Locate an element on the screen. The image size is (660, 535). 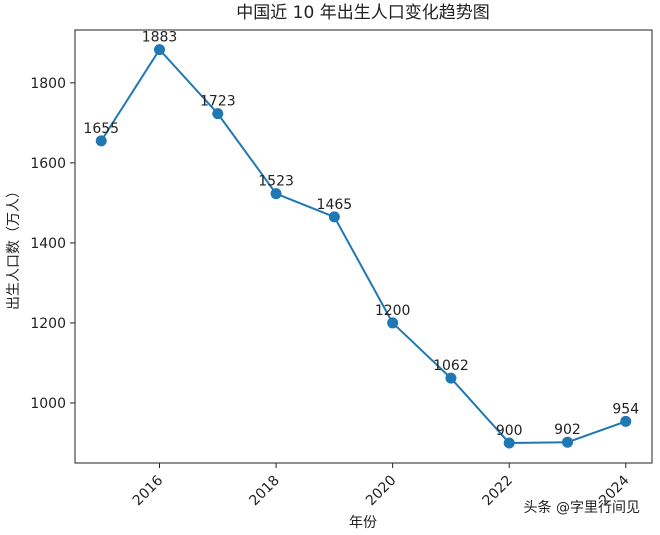
data-label: 1655 is located at coordinates (101, 129).